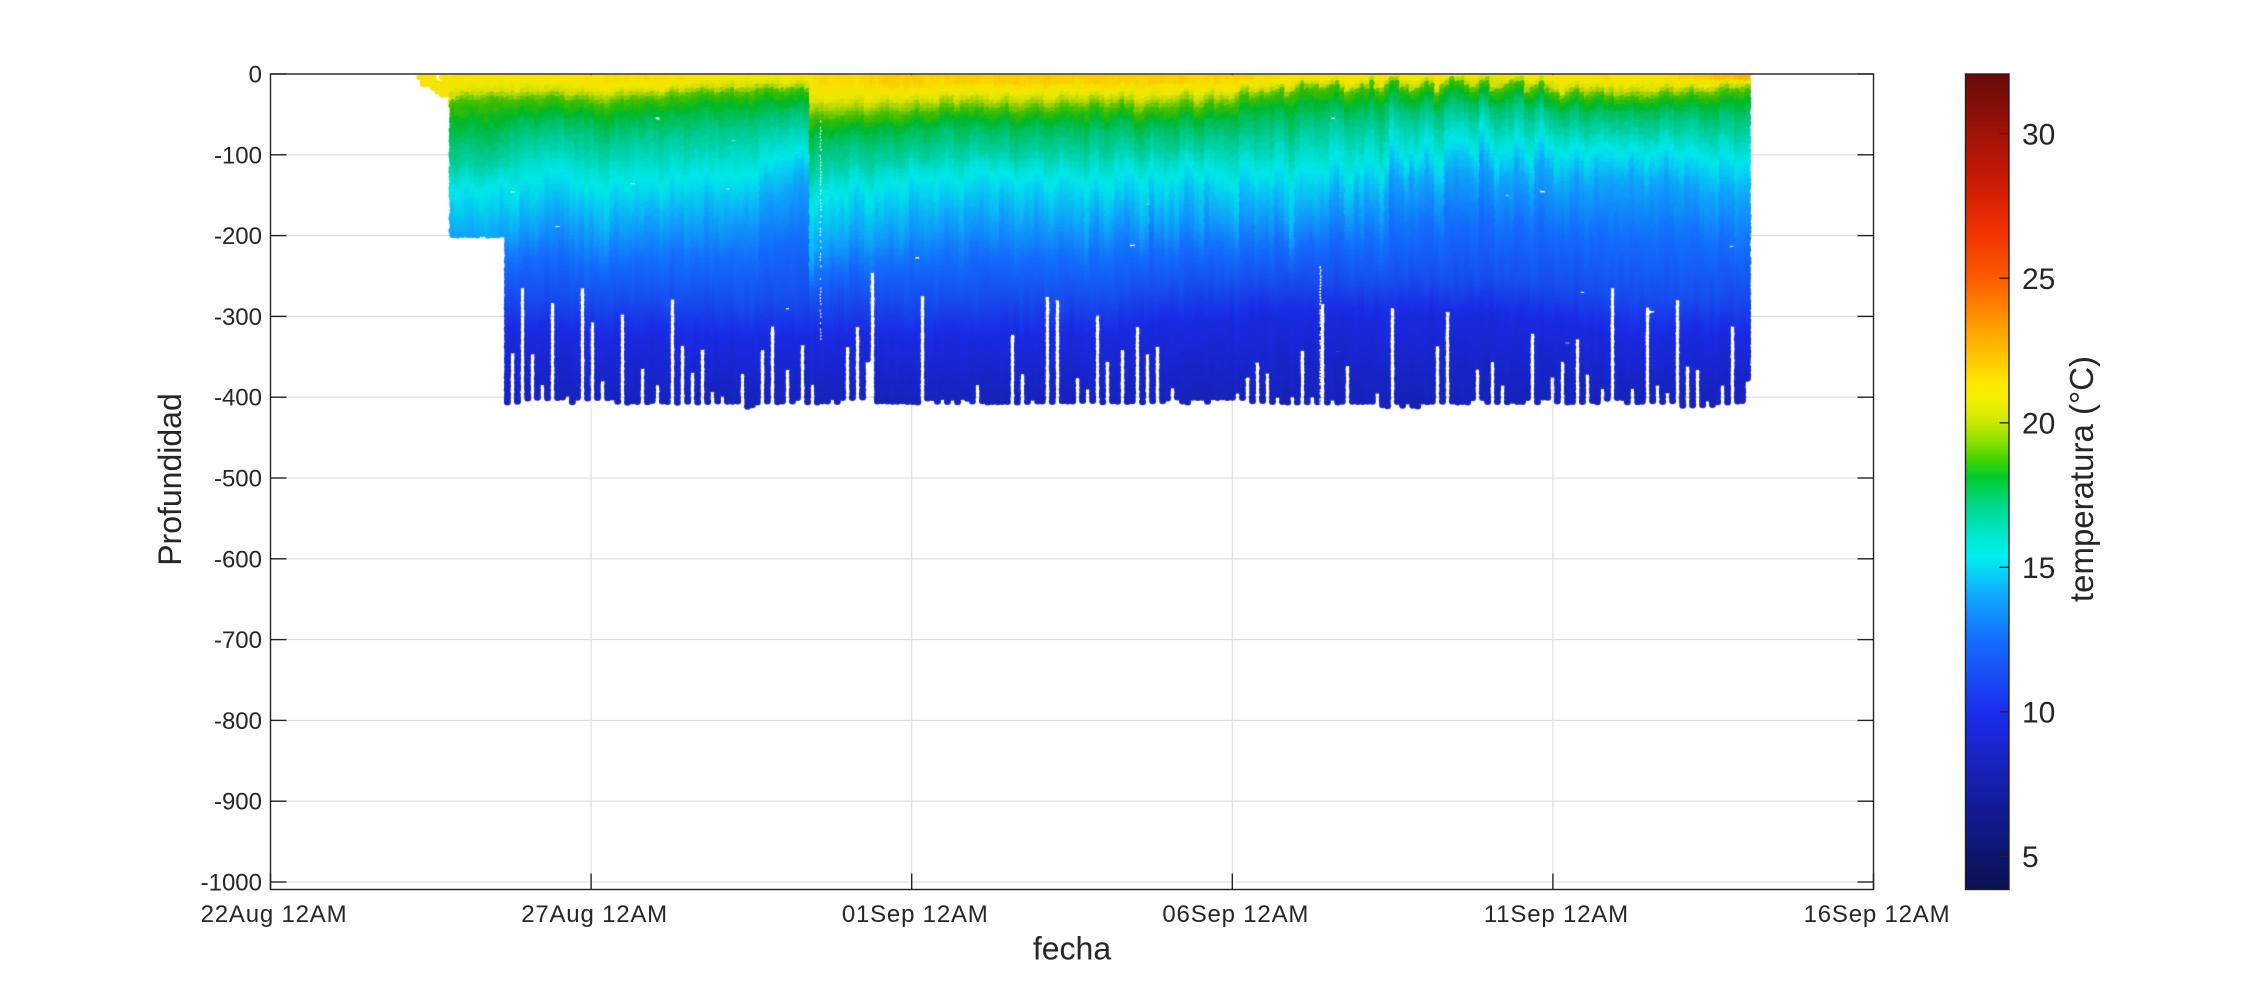  I want to click on svg-text: -1000, so click(231, 883).